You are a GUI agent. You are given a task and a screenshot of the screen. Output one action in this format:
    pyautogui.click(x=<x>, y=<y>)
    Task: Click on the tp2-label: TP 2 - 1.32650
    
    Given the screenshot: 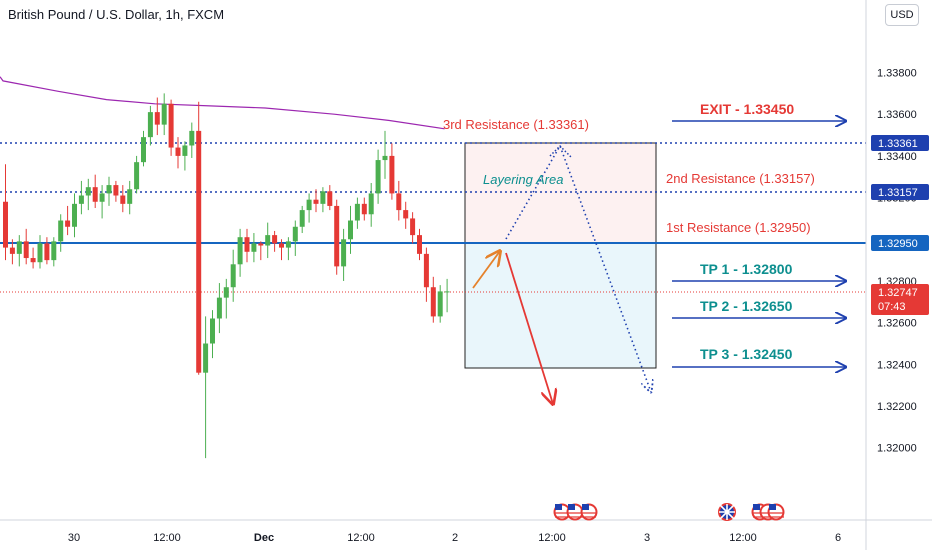 What is the action you would take?
    pyautogui.click(x=746, y=306)
    